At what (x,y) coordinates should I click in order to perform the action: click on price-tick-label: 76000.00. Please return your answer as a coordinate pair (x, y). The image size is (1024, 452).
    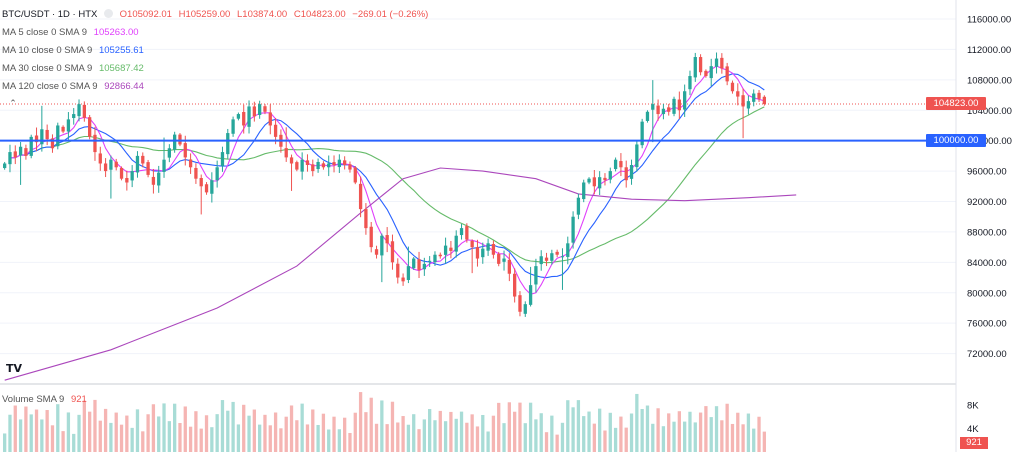
    Looking at the image, I should click on (987, 324).